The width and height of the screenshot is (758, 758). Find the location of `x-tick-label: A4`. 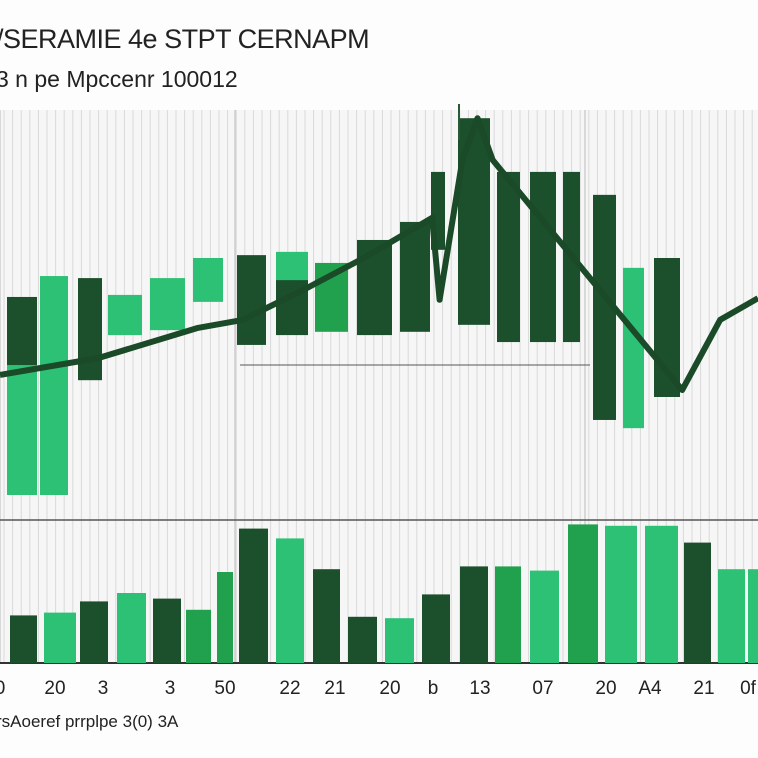

x-tick-label: A4 is located at coordinates (650, 688).